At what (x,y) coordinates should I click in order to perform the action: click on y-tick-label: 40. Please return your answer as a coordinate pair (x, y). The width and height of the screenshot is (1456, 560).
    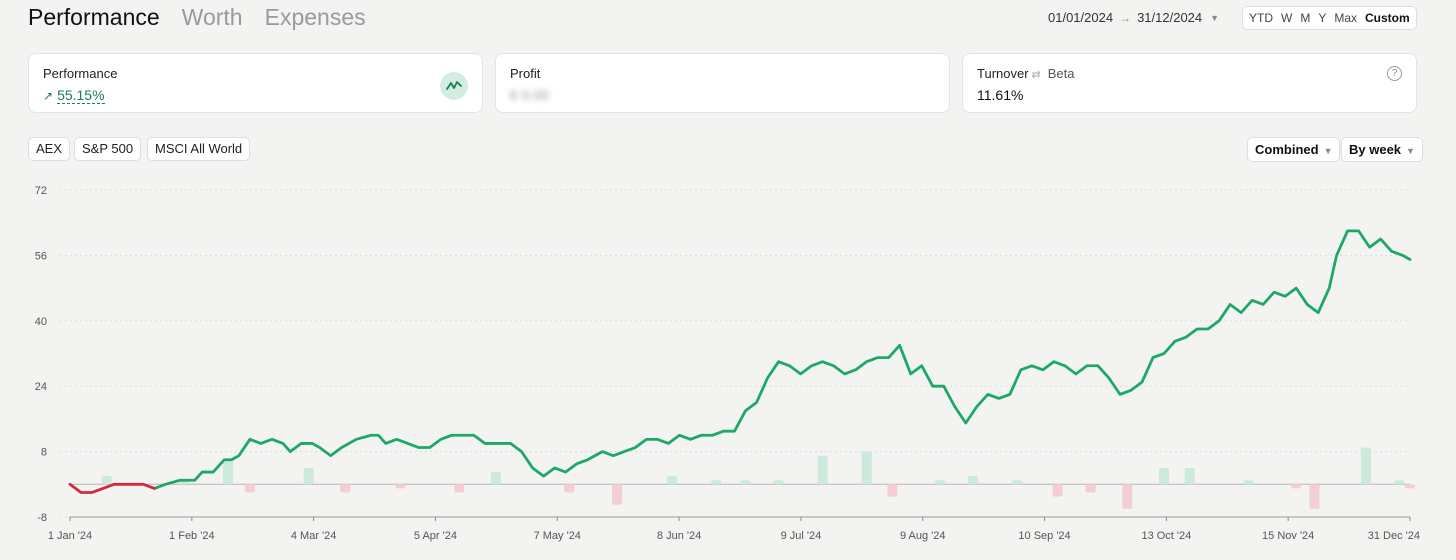
    Looking at the image, I should click on (41, 322).